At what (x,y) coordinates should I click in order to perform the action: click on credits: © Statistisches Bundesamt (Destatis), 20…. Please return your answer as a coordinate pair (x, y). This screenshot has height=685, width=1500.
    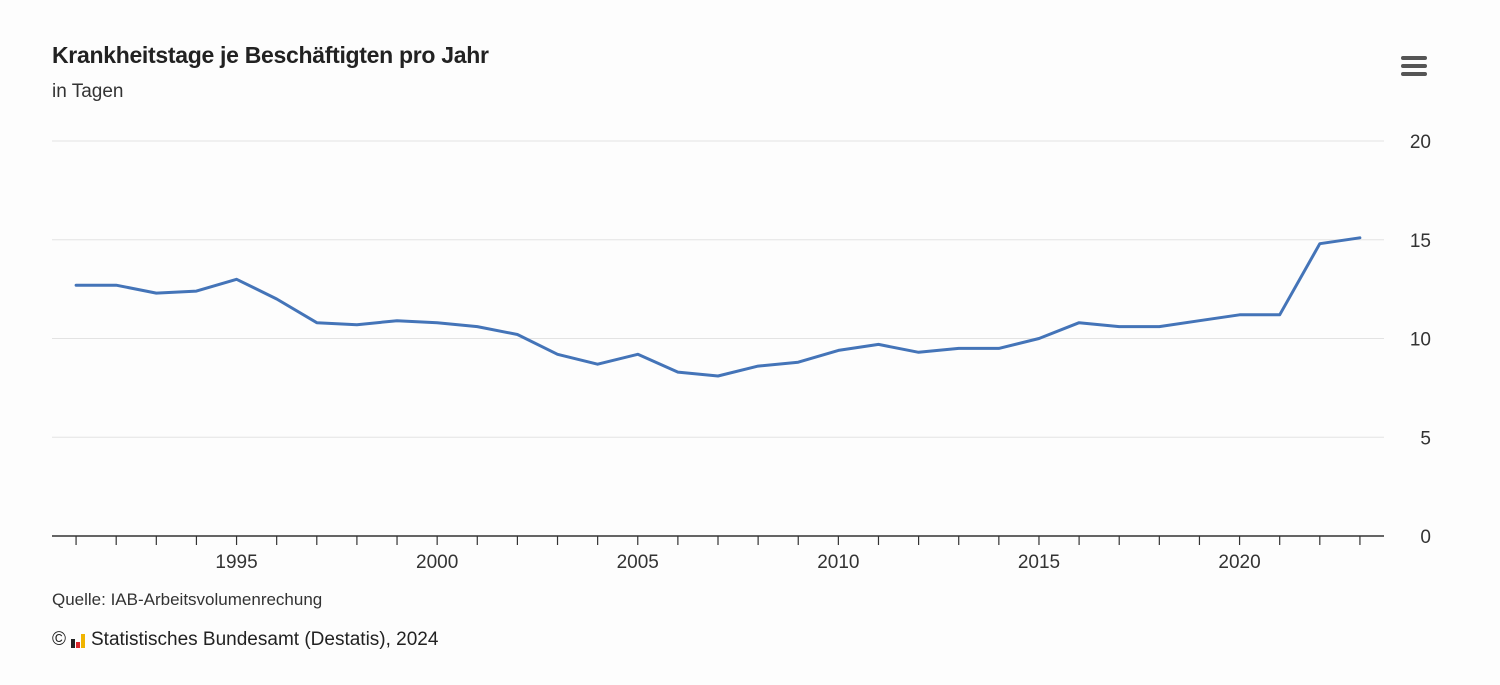
    Looking at the image, I should click on (245, 640).